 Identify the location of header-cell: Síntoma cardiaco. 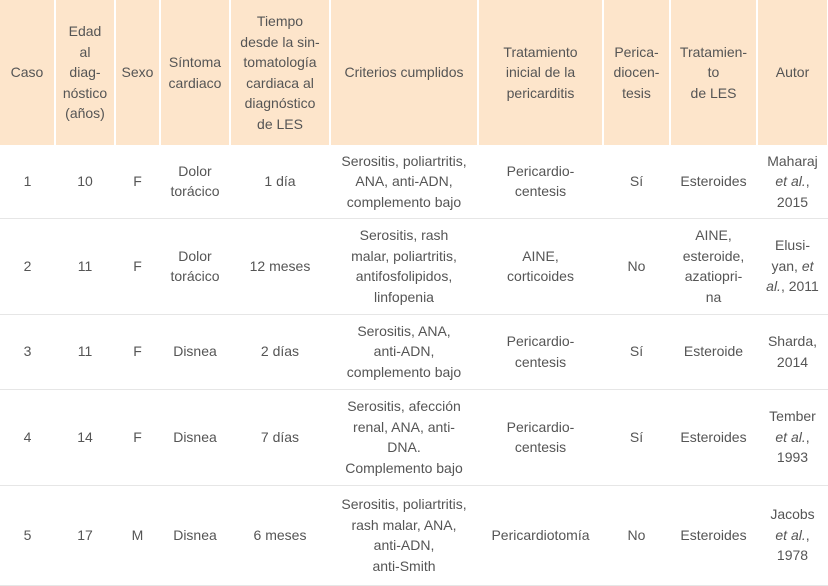
(195, 72).